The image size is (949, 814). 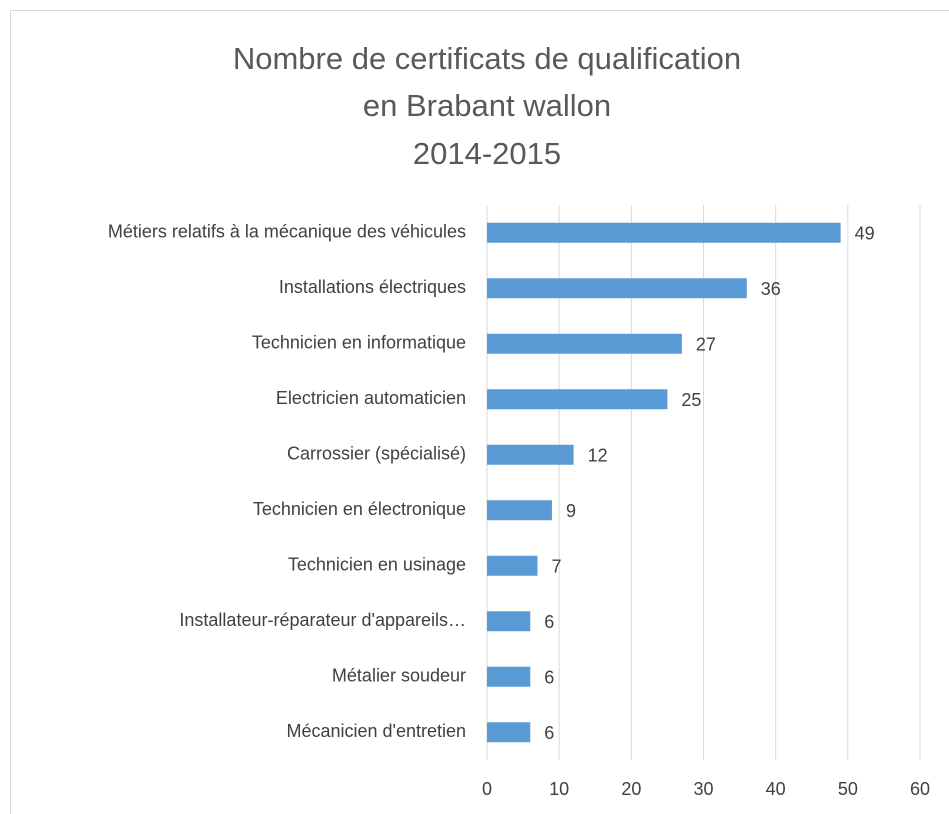 I want to click on y-tick-label: Installations électriques, so click(x=372, y=287).